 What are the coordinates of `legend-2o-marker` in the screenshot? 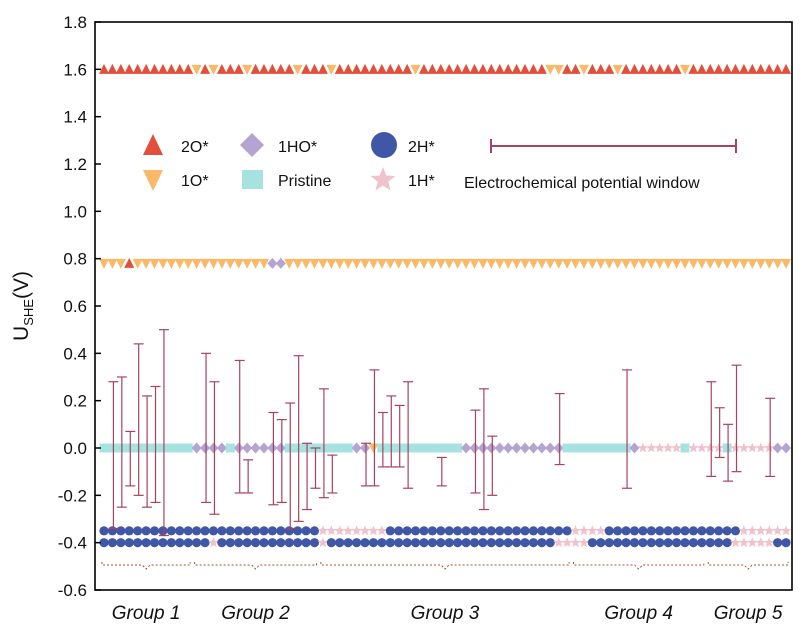 It's located at (153, 144).